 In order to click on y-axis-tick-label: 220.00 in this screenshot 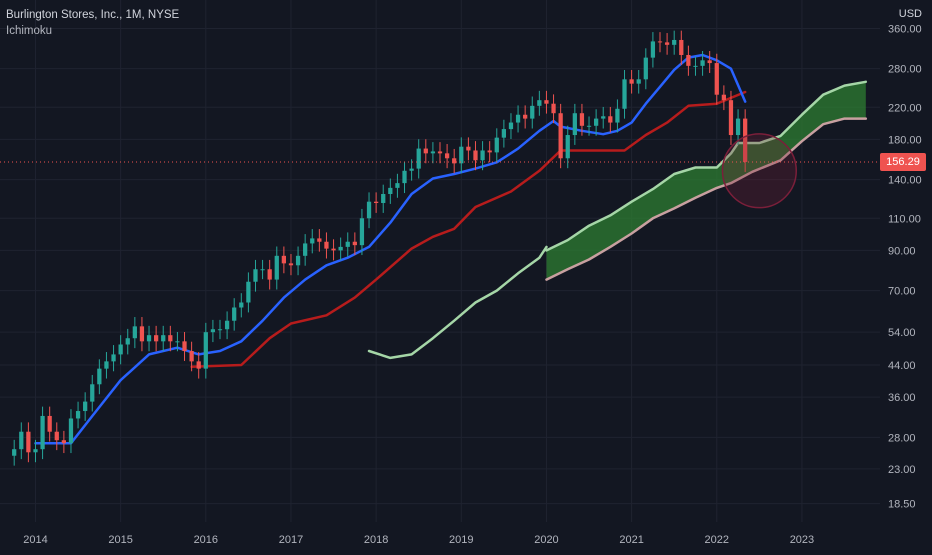, I will do `click(905, 108)`.